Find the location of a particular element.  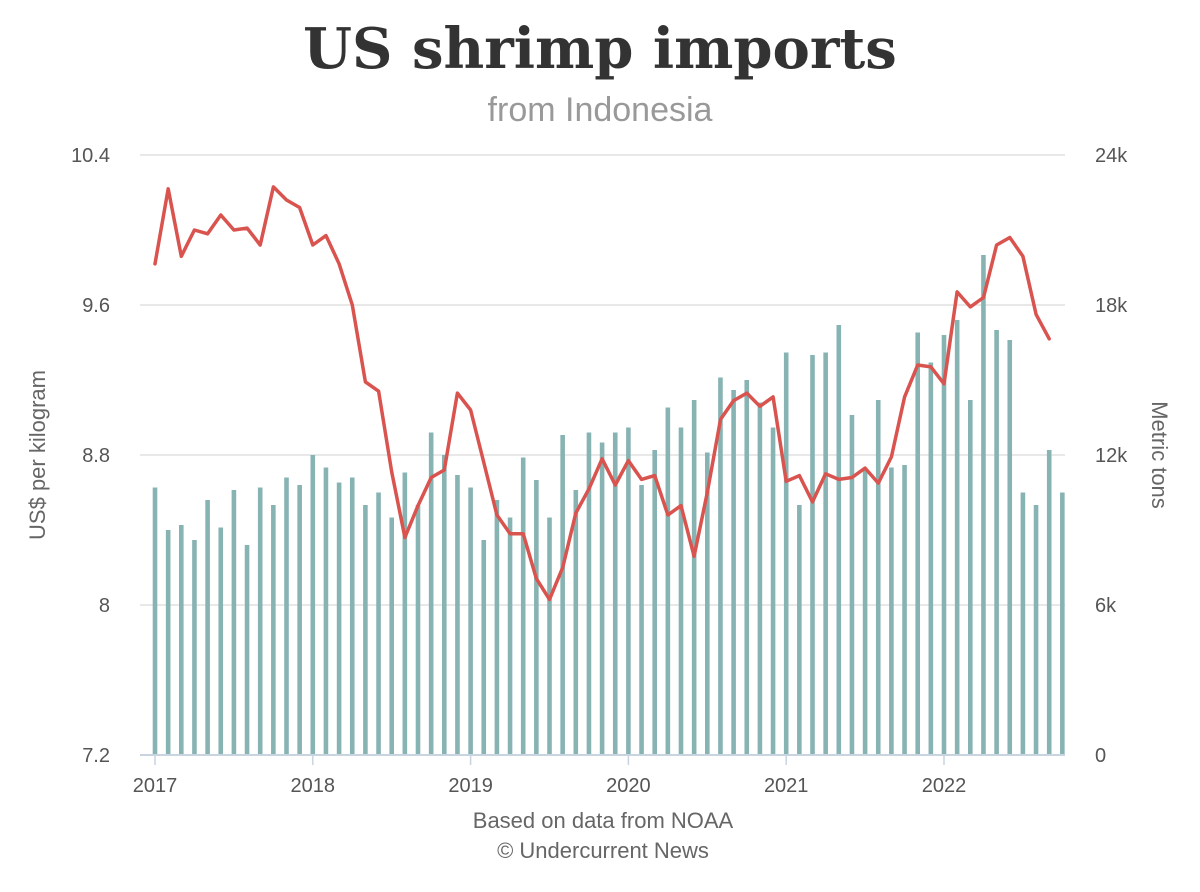

x-tick-label: 2017 is located at coordinates (155, 786).